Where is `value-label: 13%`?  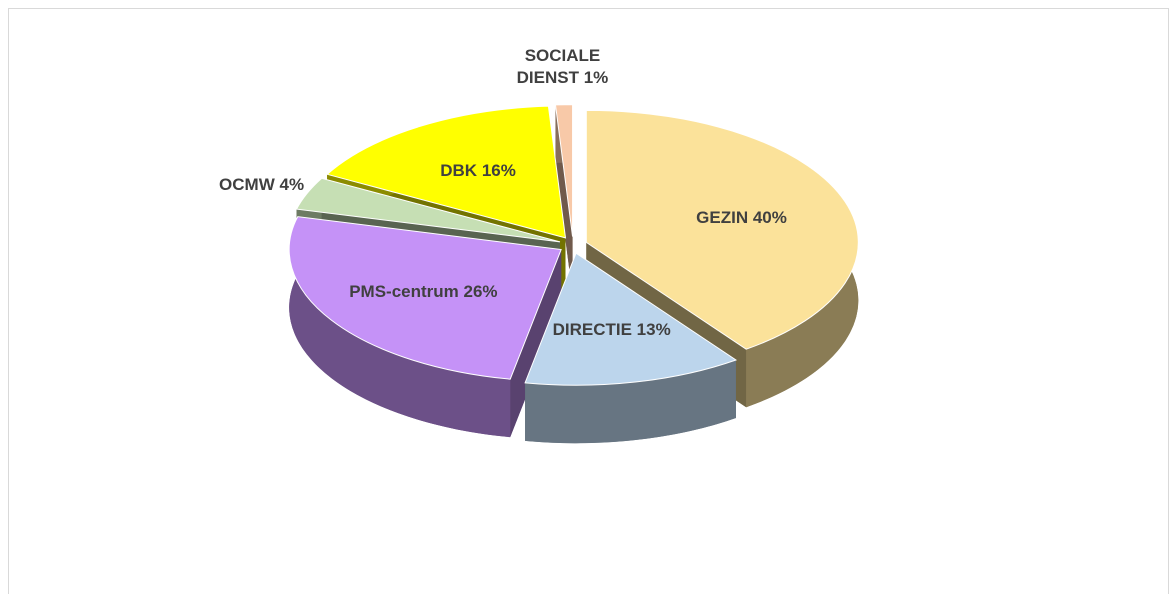 value-label: 13% is located at coordinates (653, 330).